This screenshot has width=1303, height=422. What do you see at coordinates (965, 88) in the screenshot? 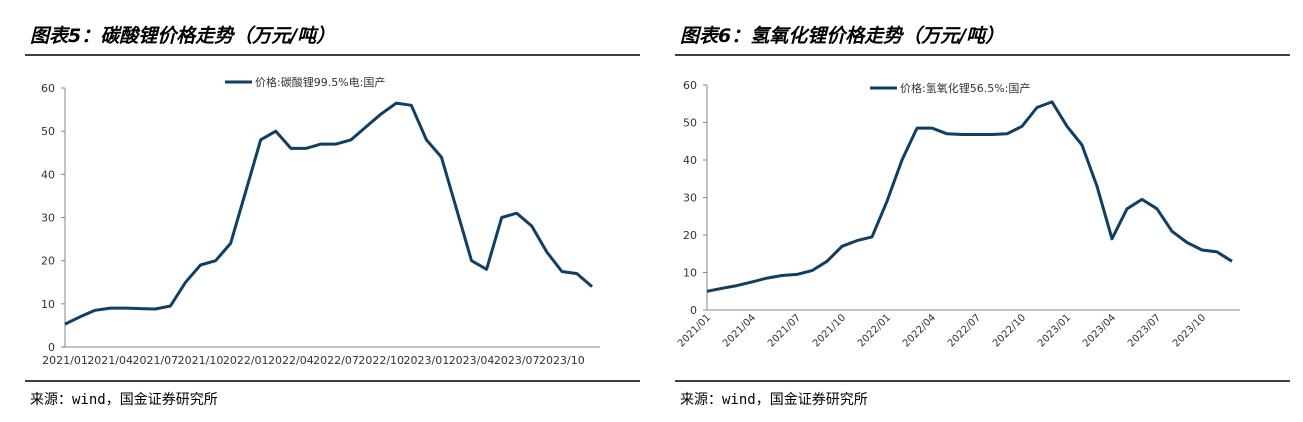
I see `legend-label: 价格:氢氧化锂56.5%:国产` at bounding box center [965, 88].